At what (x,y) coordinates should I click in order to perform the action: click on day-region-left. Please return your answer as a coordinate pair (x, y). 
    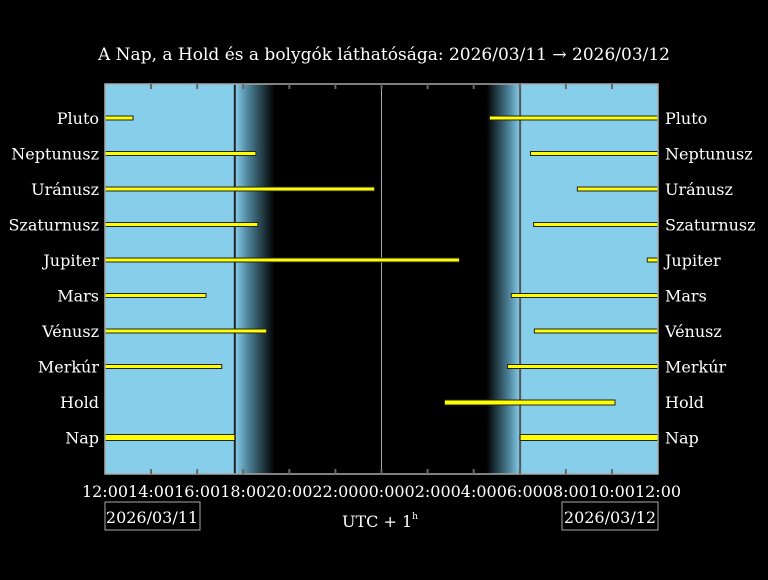
    Looking at the image, I should click on (170, 279).